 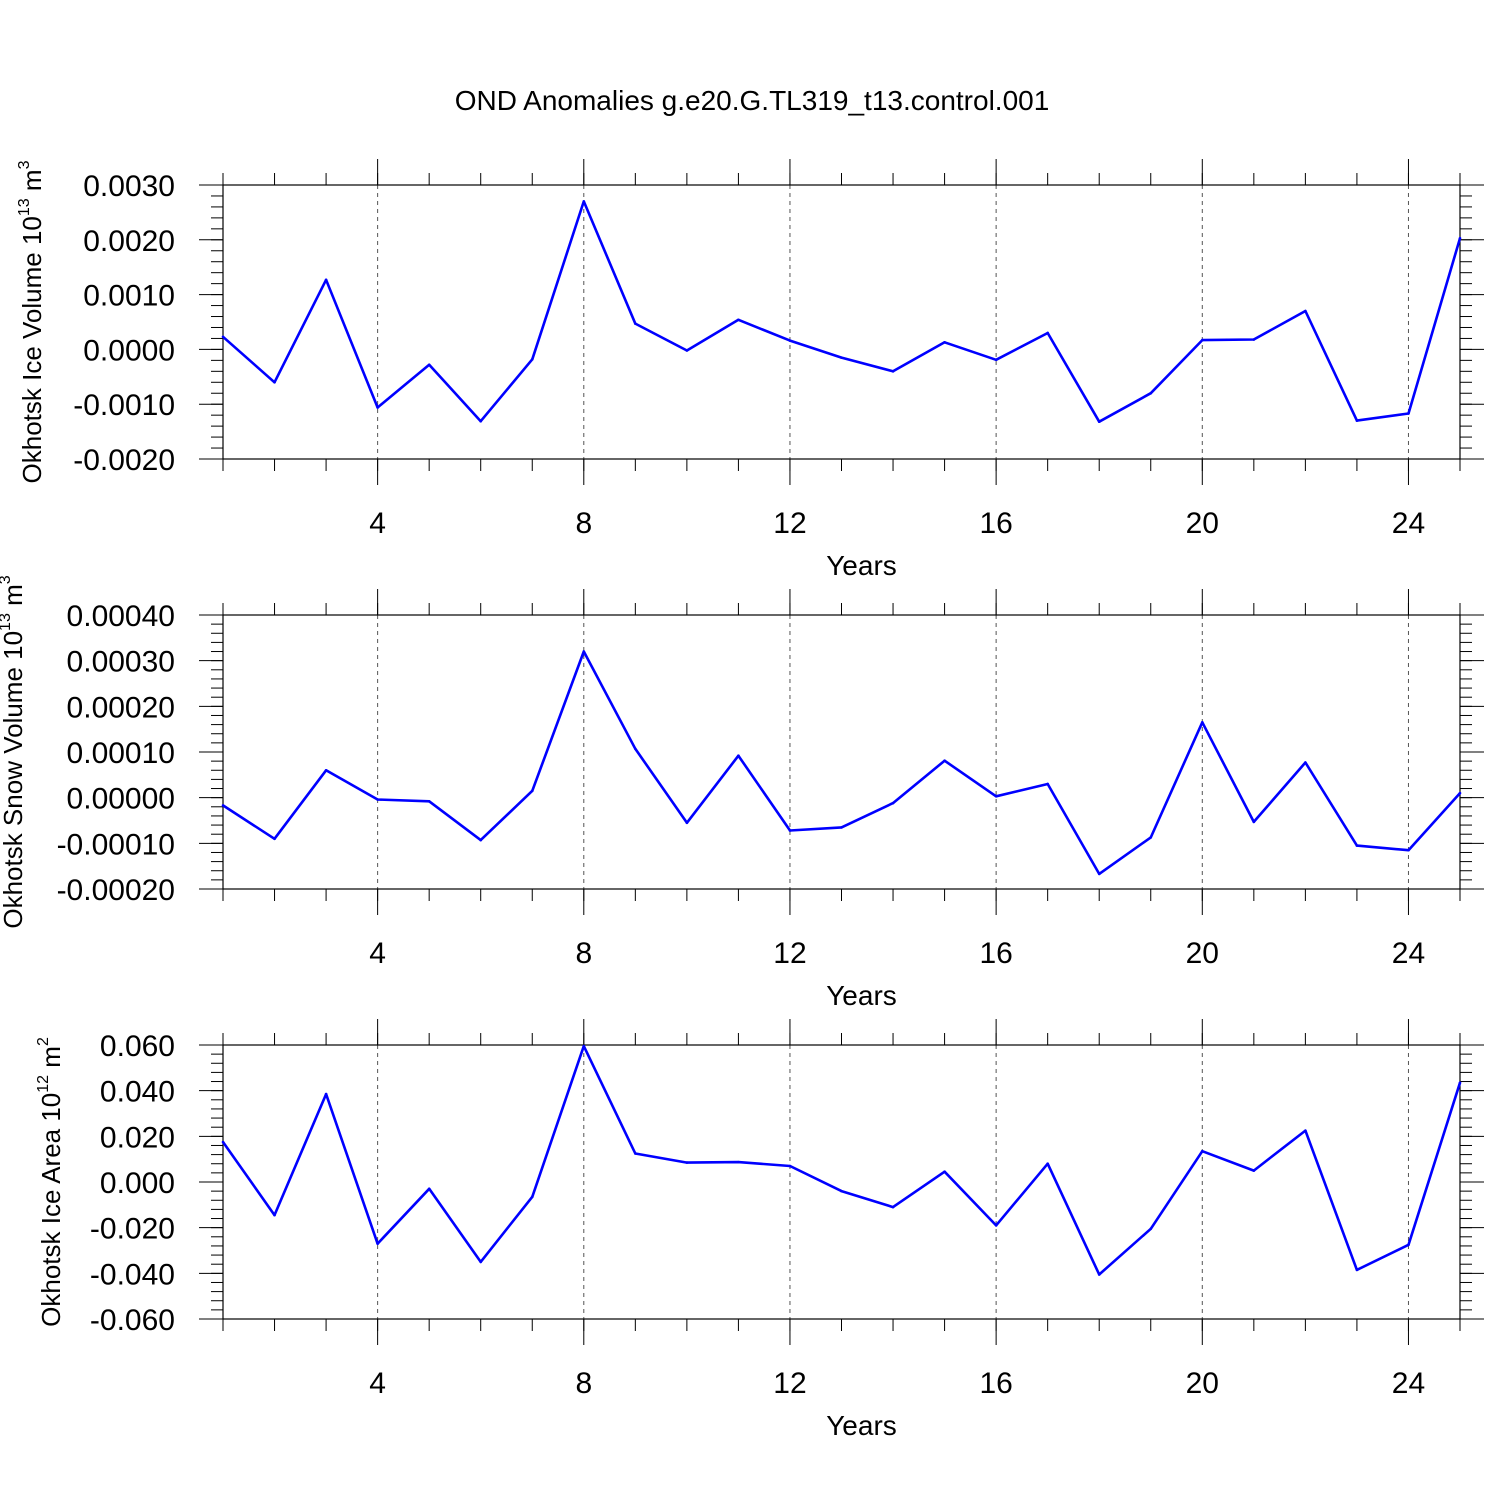 I want to click on y-tick-label: -0.00020, so click(x=116, y=890).